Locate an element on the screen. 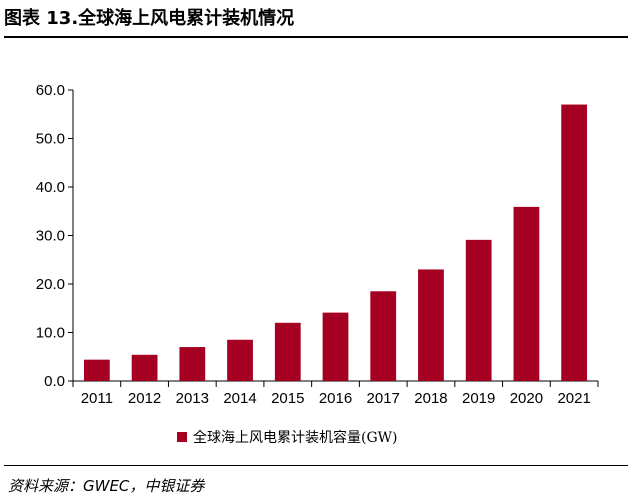  x-tick-label: 2021 is located at coordinates (573, 398).